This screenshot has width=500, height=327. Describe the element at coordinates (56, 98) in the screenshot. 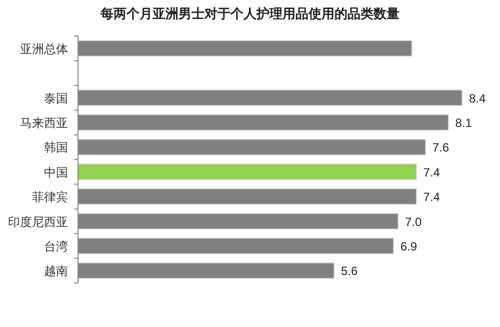

I see `y-tick-label: 泰国` at that location.